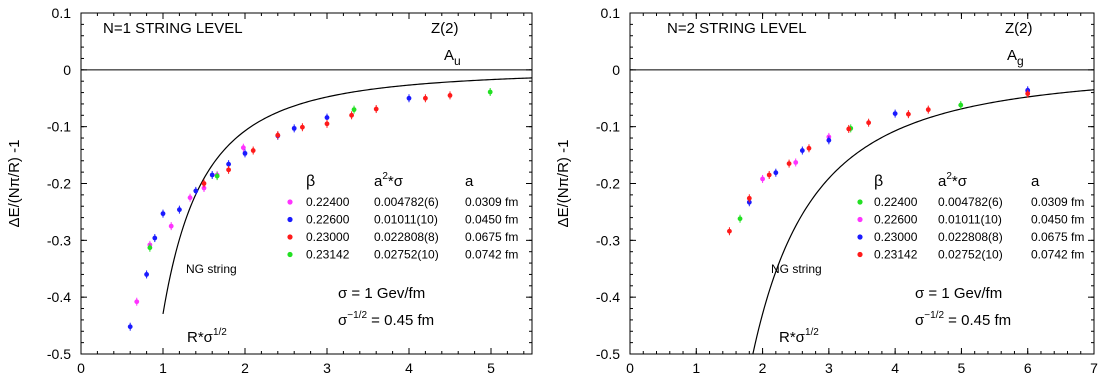 This screenshot has height=386, width=1099. I want to click on irrep-subscript: g, so click(1020, 61).